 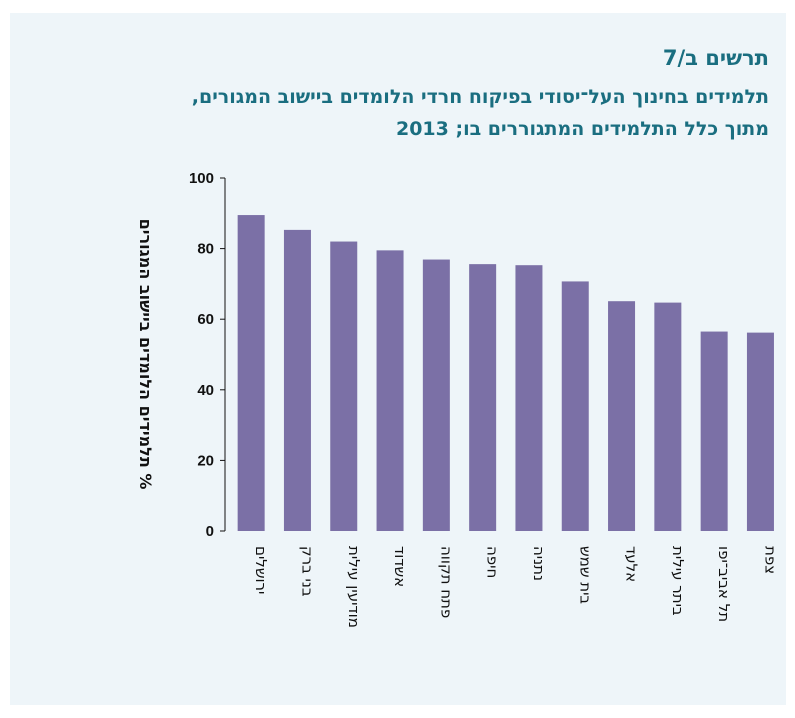 I want to click on x-category-label: צפת, so click(x=770, y=560).